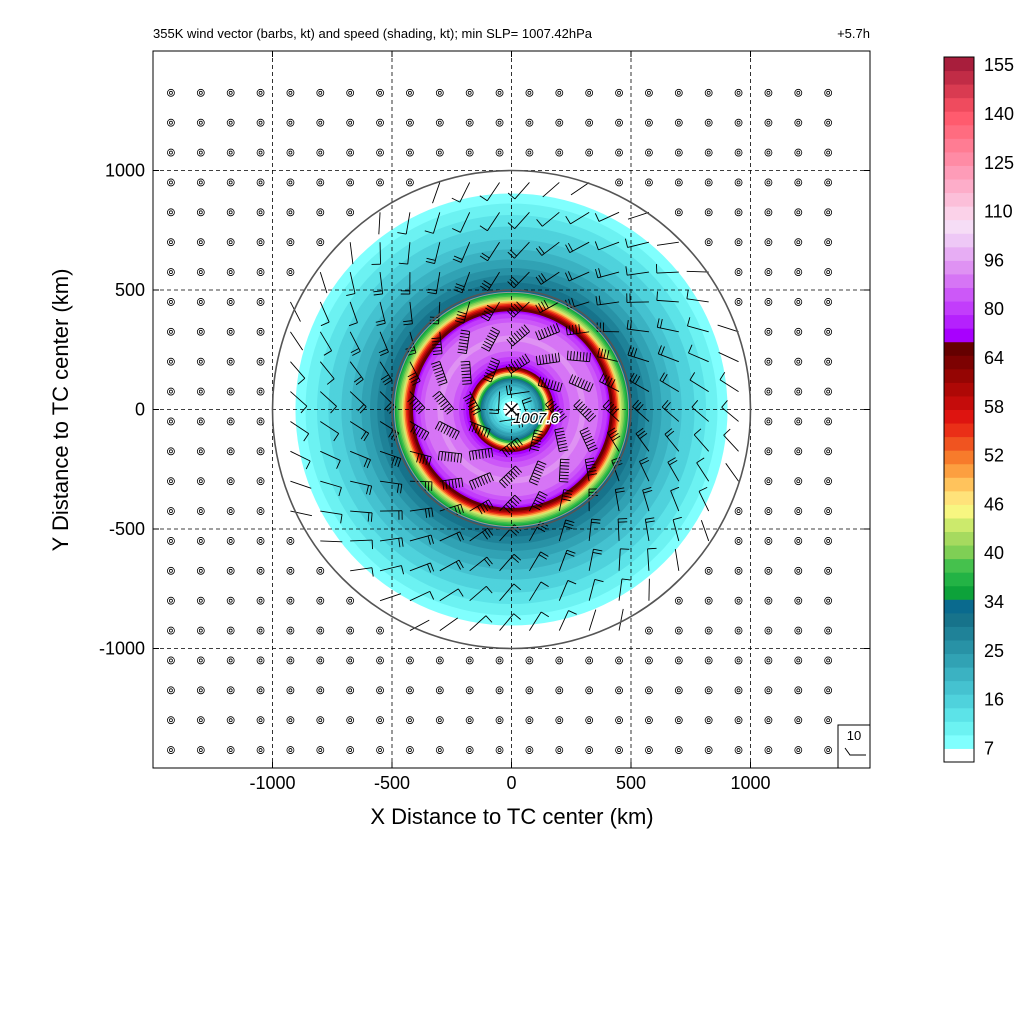  What do you see at coordinates (959, 131) in the screenshot?
I see `colorbar-box` at bounding box center [959, 131].